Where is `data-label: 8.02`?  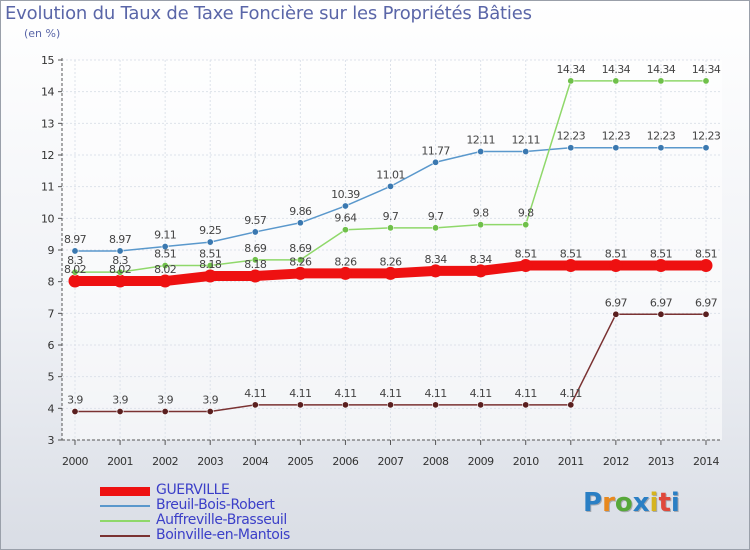
data-label: 8.02 is located at coordinates (165, 269).